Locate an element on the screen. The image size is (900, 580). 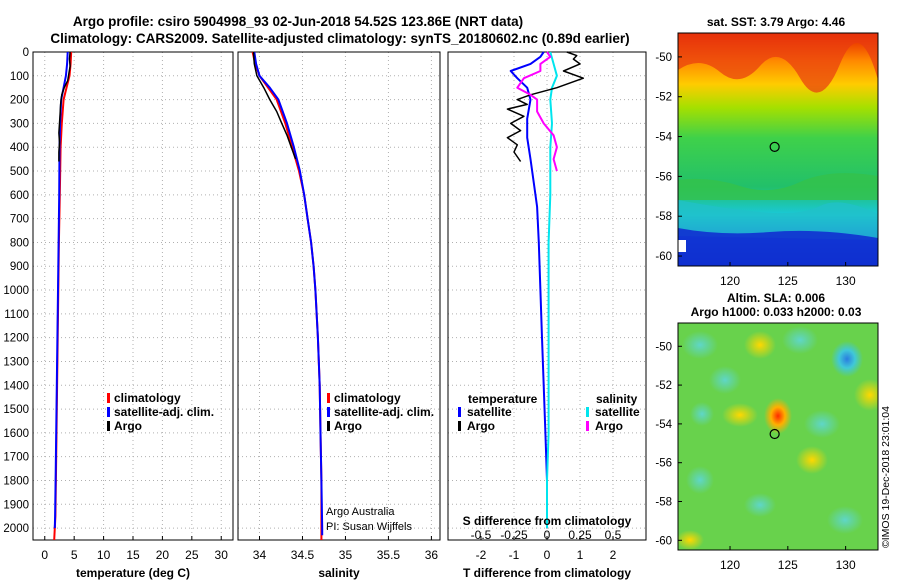
legend-salinity-title: salinity is located at coordinates (617, 399).